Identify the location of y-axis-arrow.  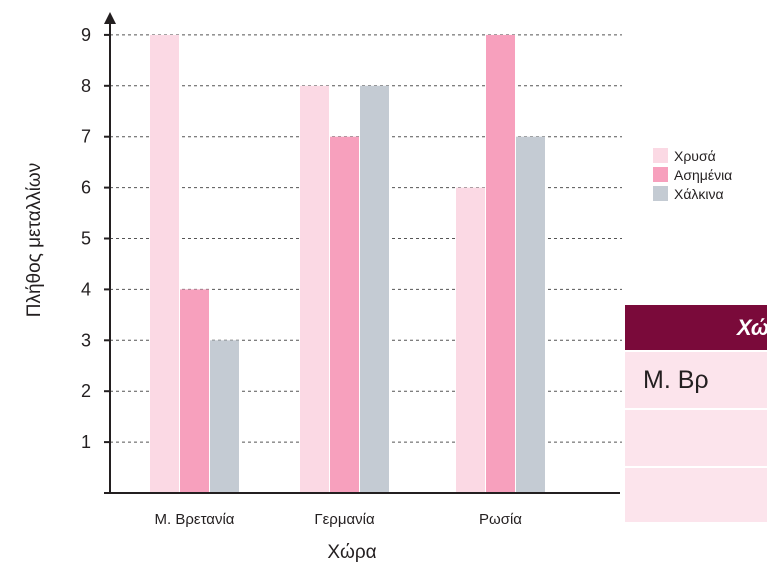
(110, 18).